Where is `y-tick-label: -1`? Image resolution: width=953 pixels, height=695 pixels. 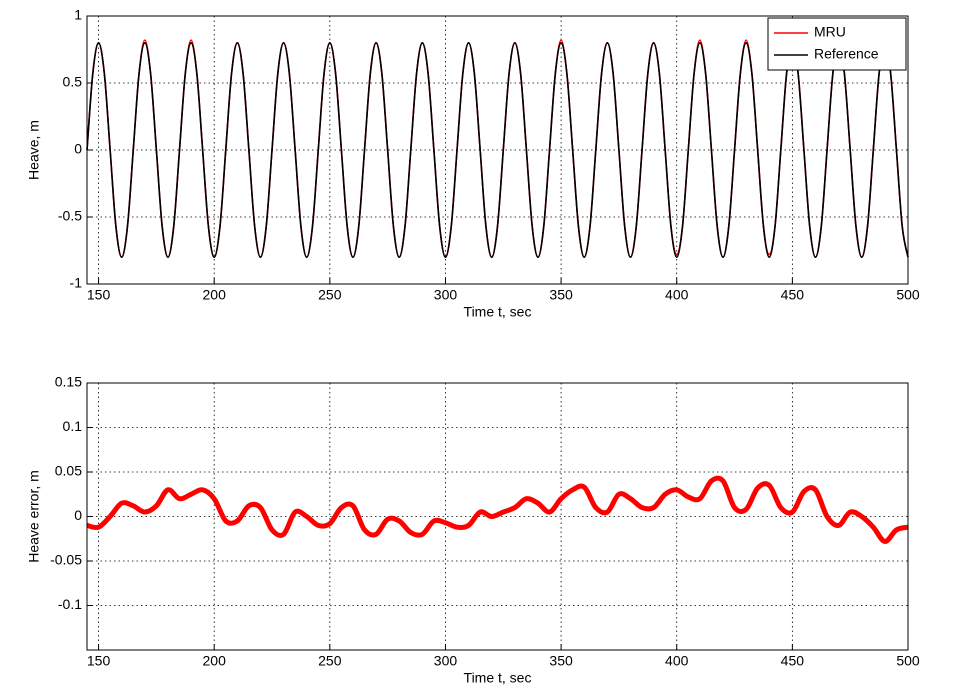 y-tick-label: -1 is located at coordinates (76, 283).